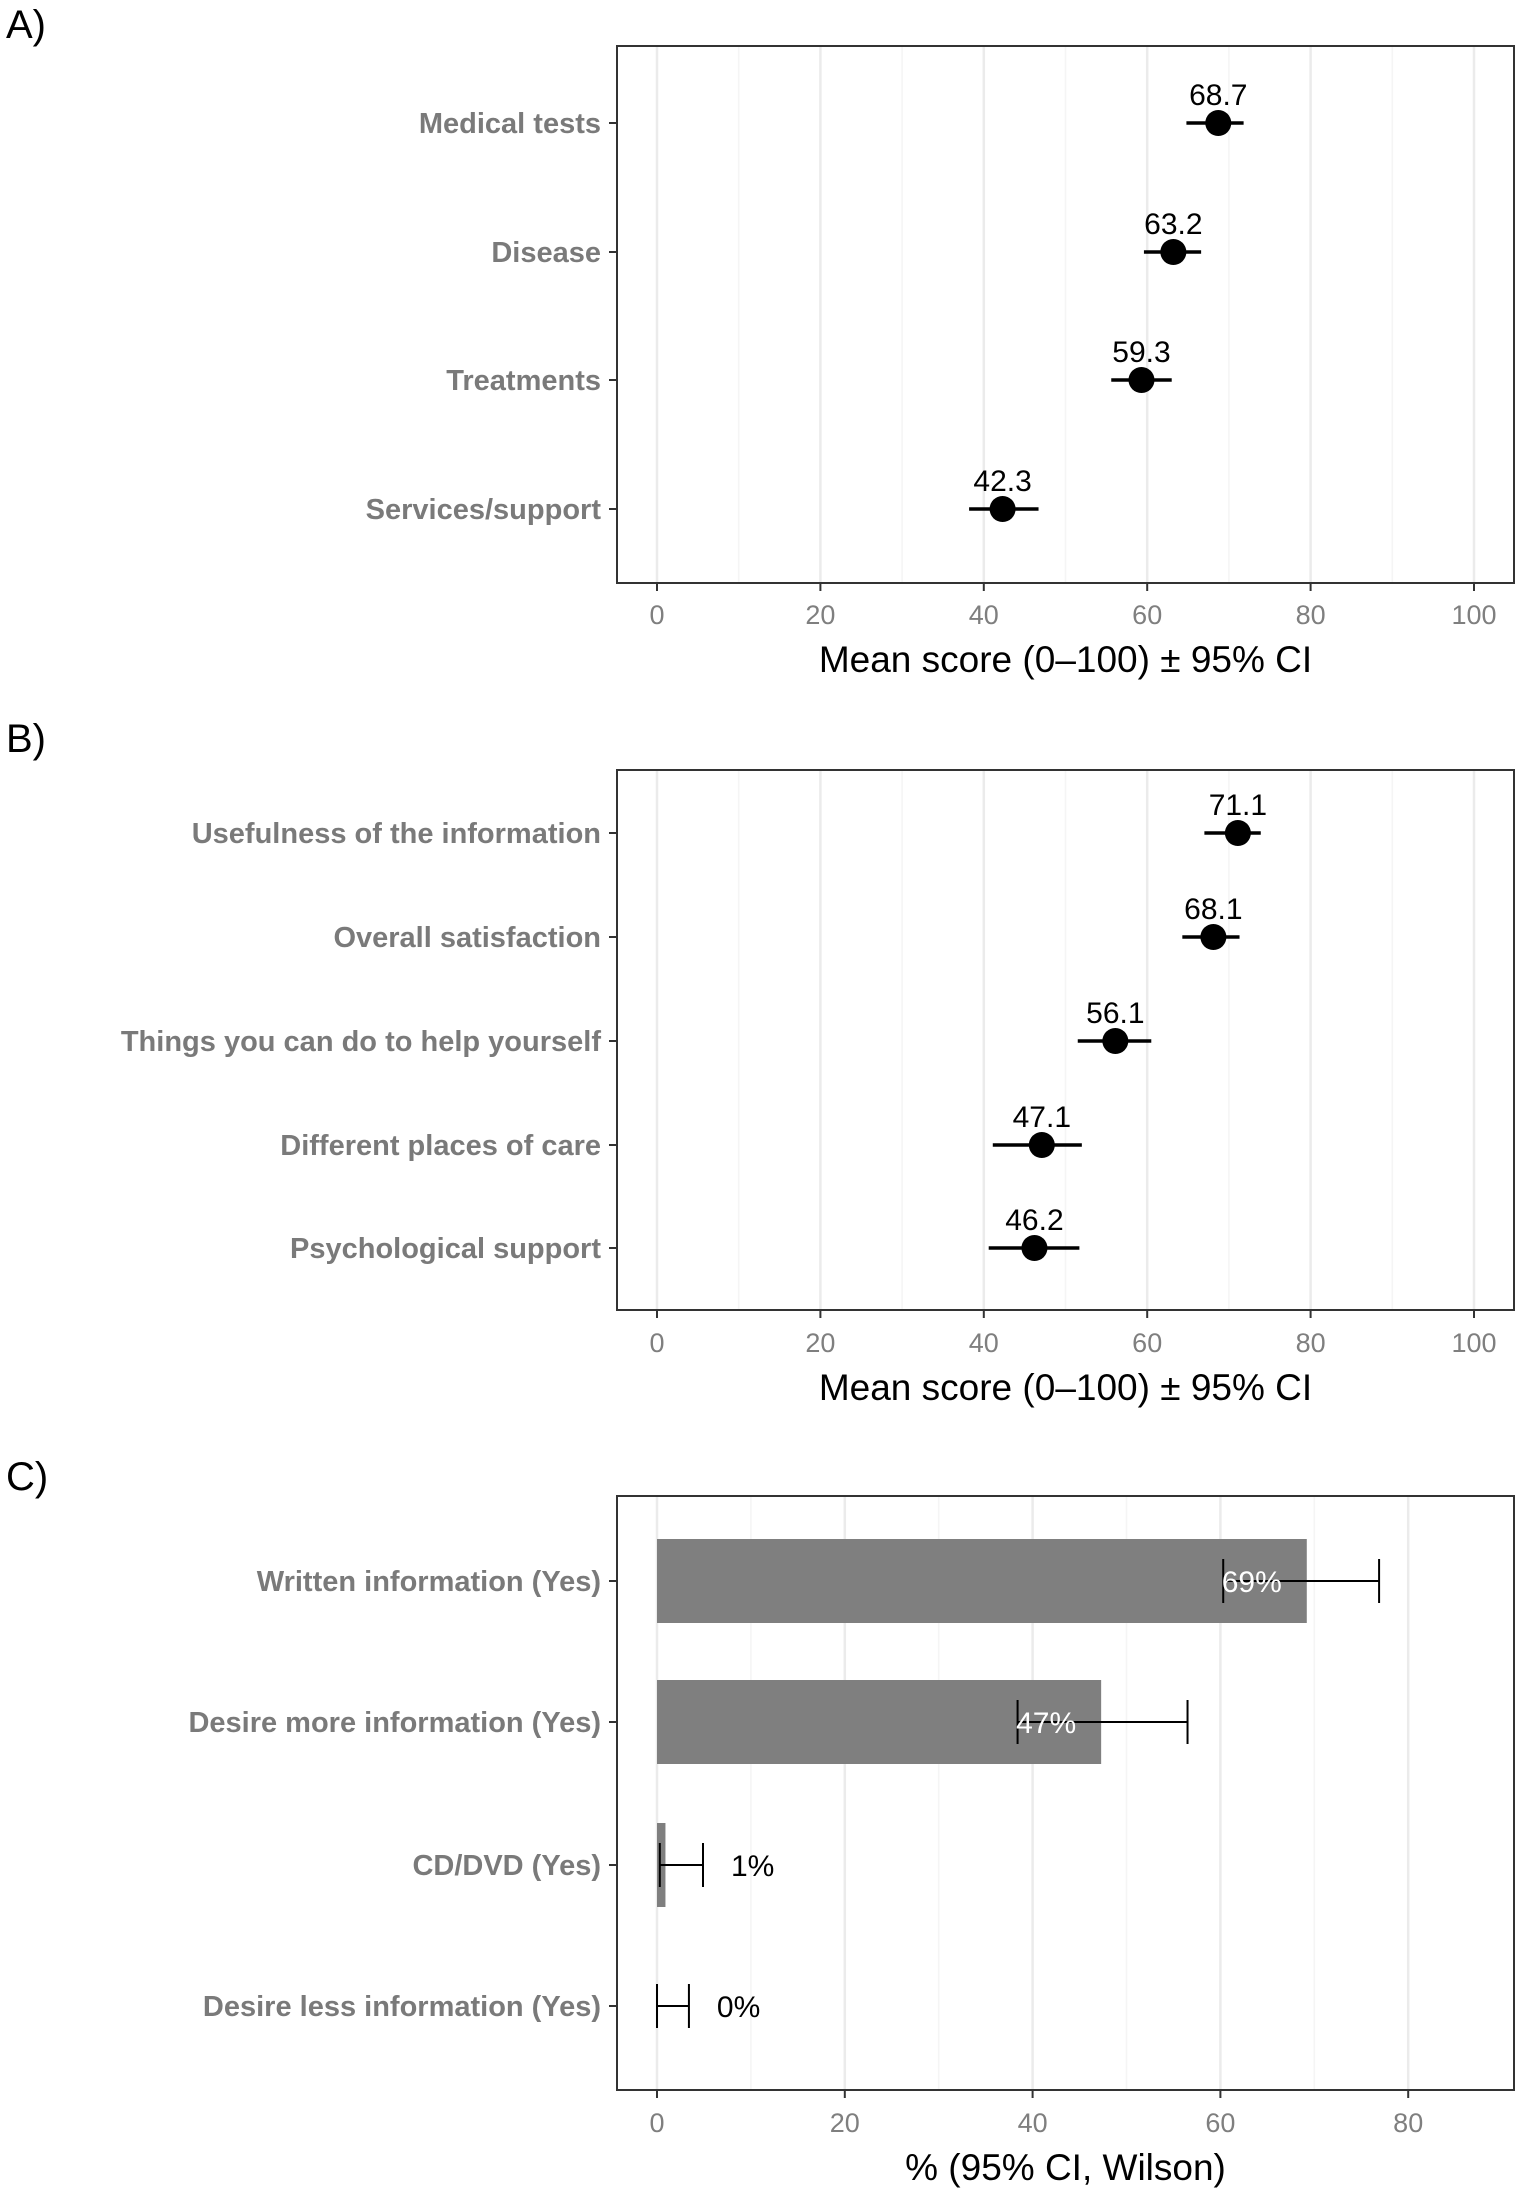  Describe the element at coordinates (752, 1866) in the screenshot. I see `value-label: 1%` at that location.